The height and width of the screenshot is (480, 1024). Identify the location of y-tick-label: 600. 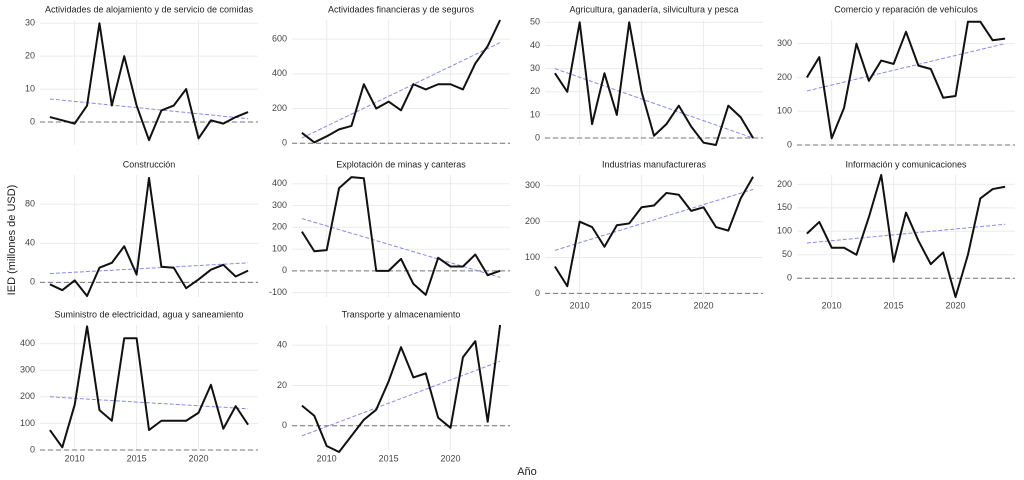
(279, 38).